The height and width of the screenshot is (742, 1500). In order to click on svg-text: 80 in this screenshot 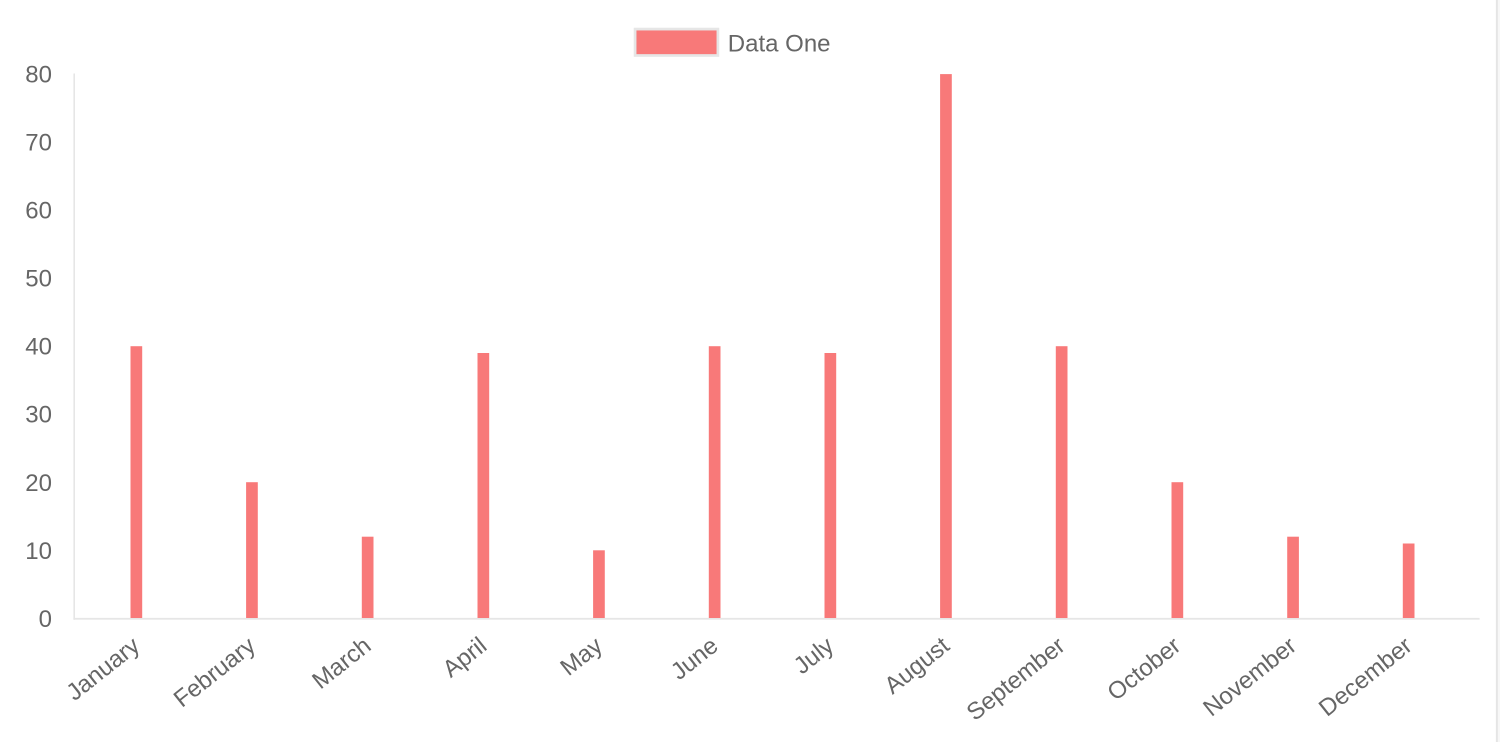, I will do `click(38, 75)`.